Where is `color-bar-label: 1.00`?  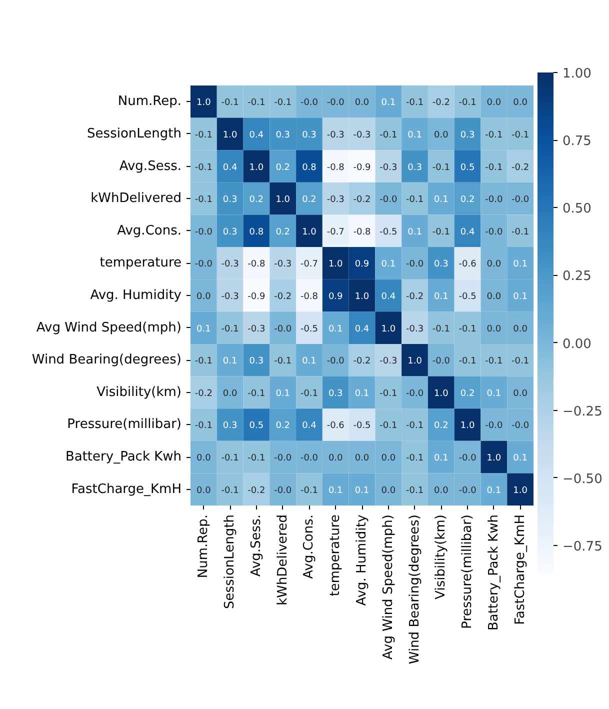
color-bar-label: 1.00 is located at coordinates (577, 74).